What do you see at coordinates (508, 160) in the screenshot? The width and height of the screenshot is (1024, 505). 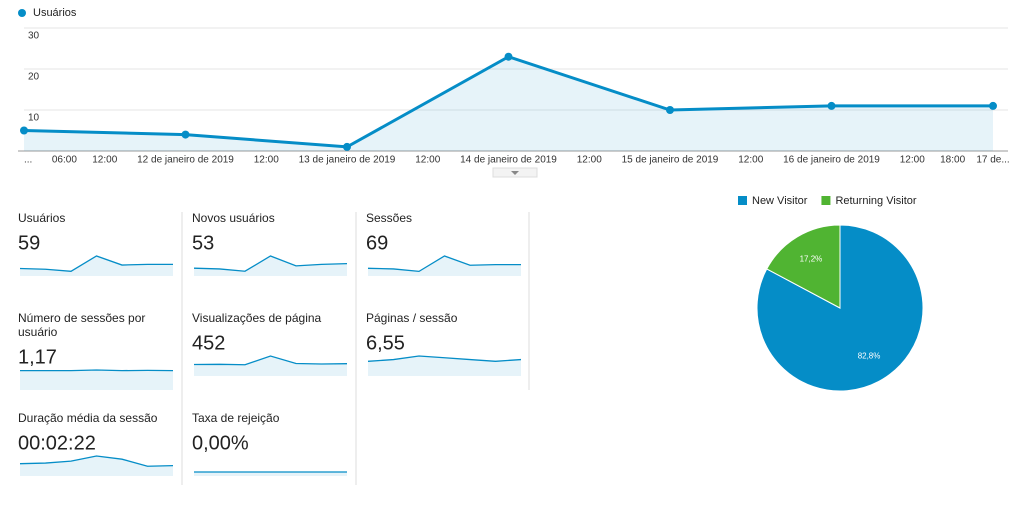 I see `x-tick-label: 14 de janeiro de 2019` at bounding box center [508, 160].